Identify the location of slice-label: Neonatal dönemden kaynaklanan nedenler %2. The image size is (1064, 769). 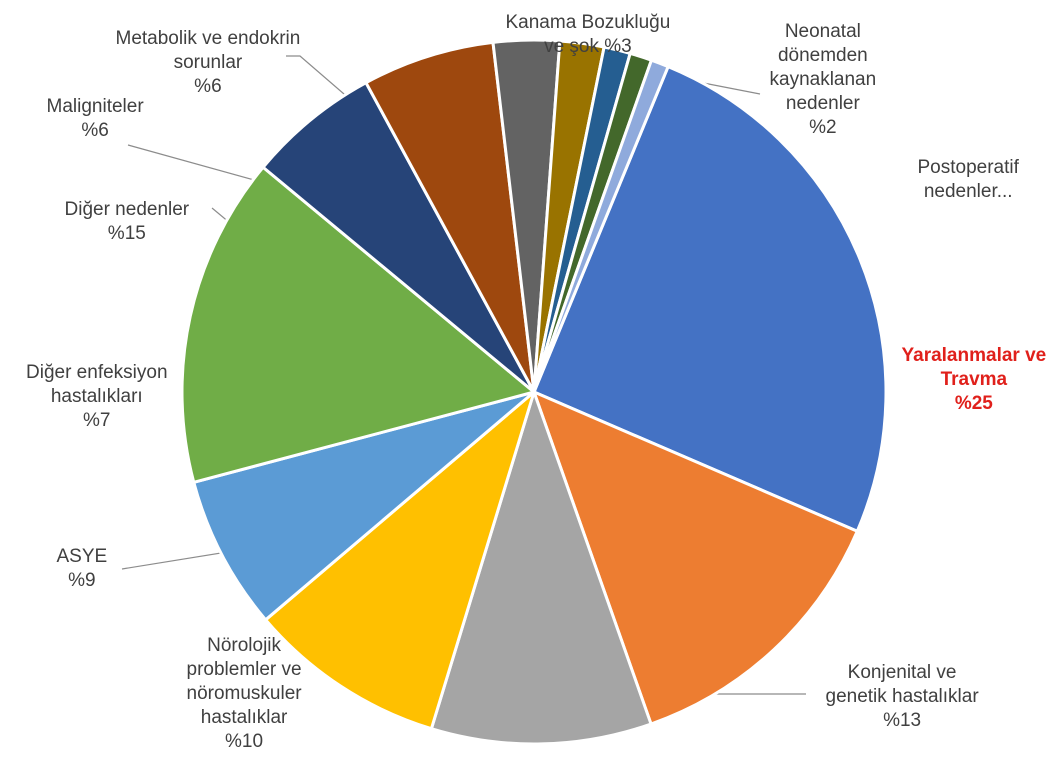
(823, 80).